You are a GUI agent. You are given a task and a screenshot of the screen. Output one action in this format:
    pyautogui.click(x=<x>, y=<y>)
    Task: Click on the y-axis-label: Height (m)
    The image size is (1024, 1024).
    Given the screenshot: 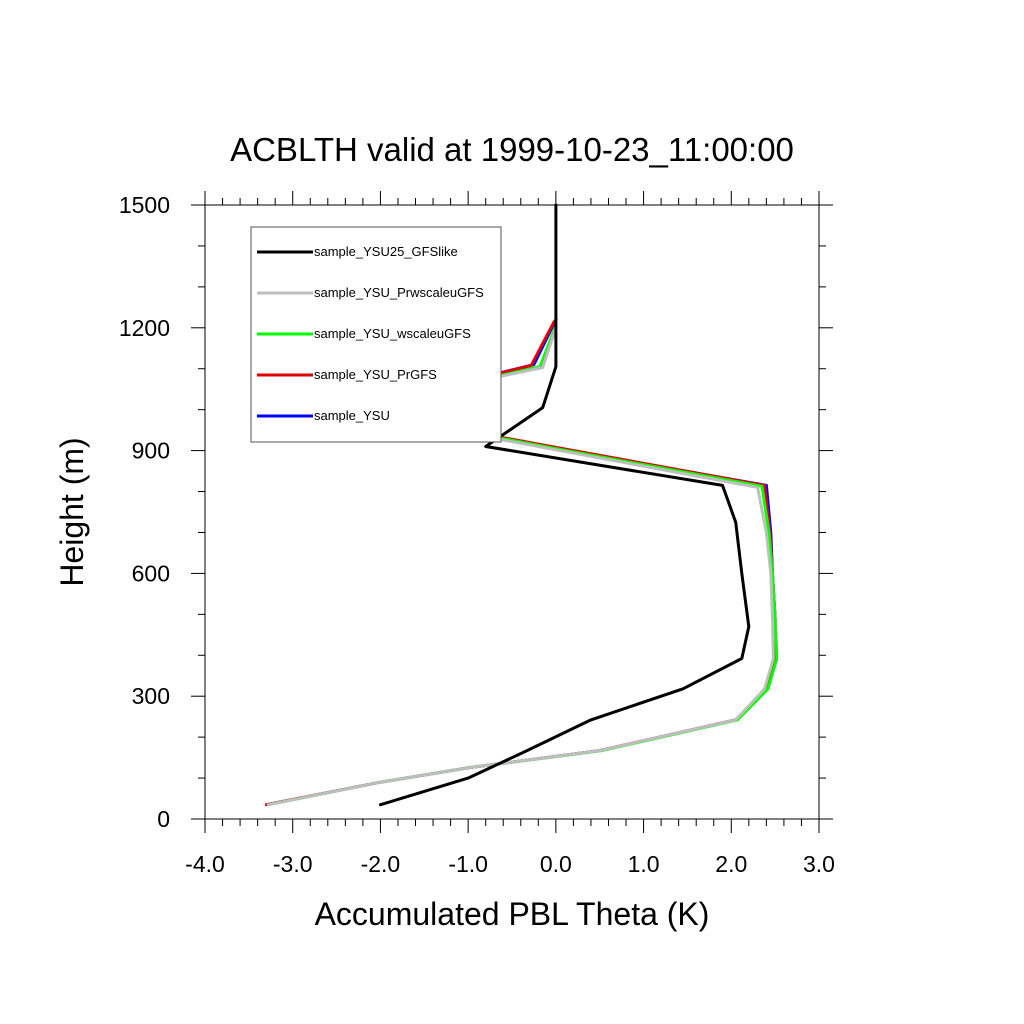 What is the action you would take?
    pyautogui.click(x=72, y=511)
    